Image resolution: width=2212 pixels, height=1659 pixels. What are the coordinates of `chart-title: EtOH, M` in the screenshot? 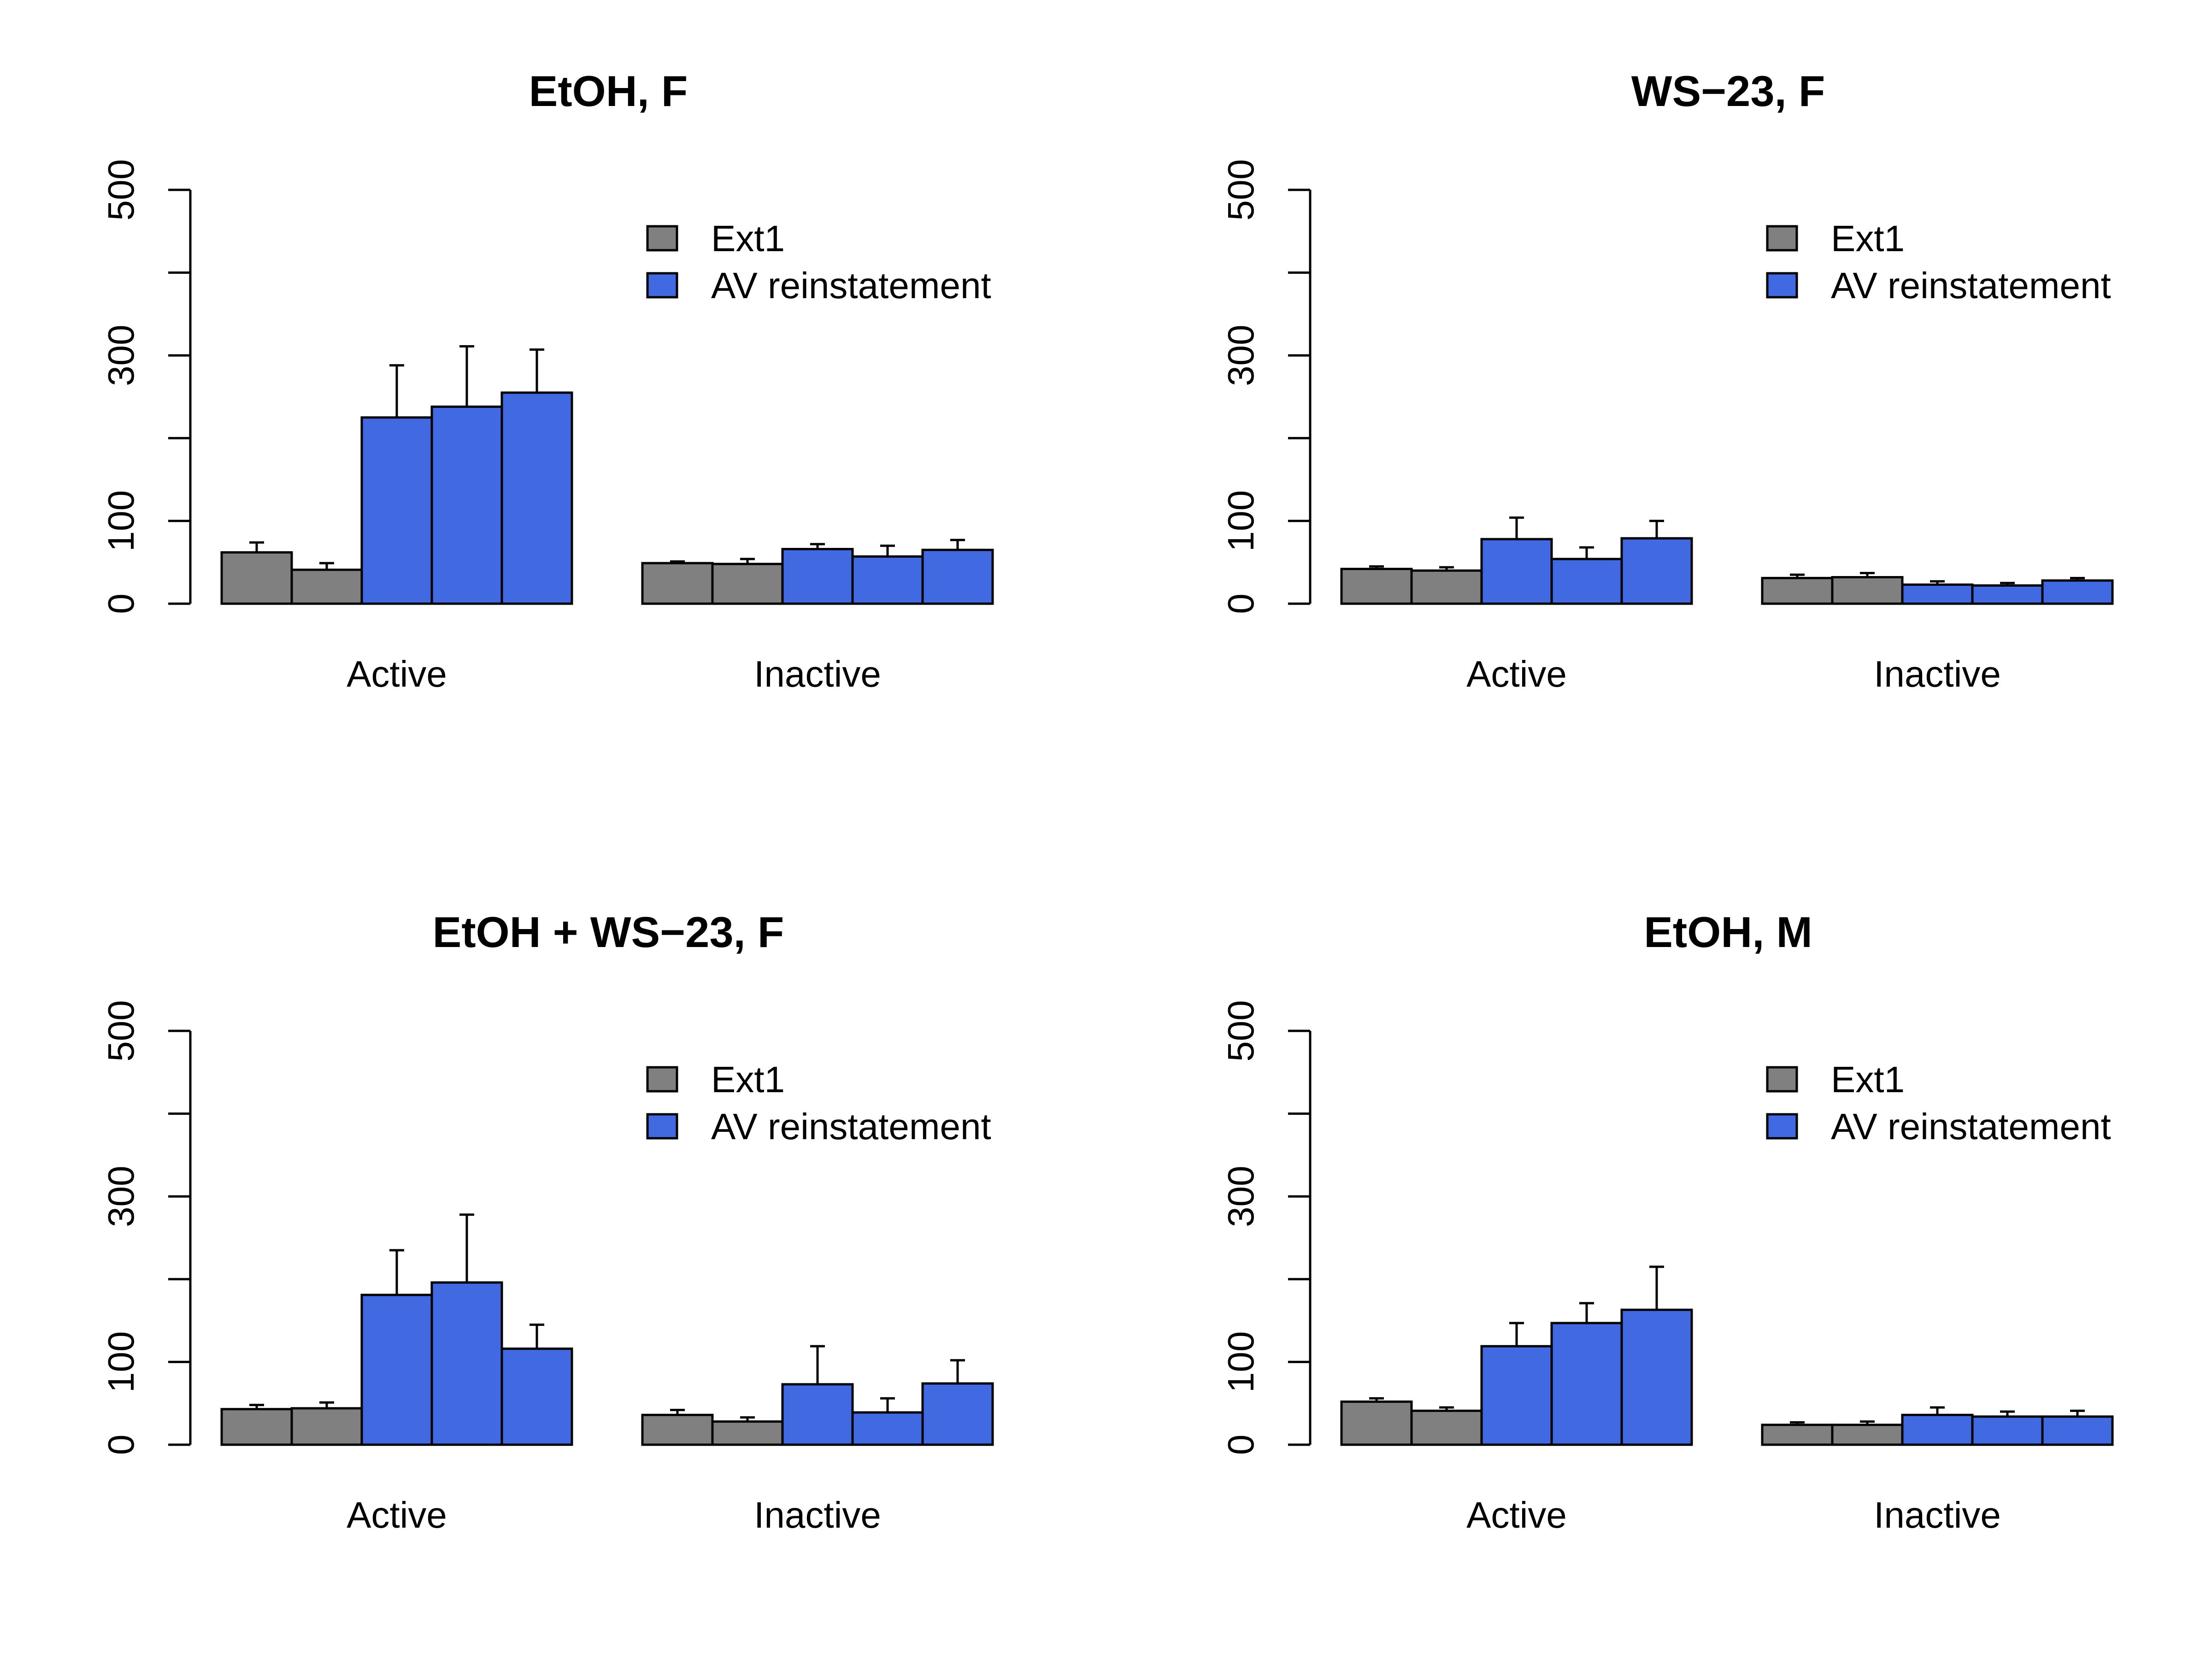 It's located at (1728, 932).